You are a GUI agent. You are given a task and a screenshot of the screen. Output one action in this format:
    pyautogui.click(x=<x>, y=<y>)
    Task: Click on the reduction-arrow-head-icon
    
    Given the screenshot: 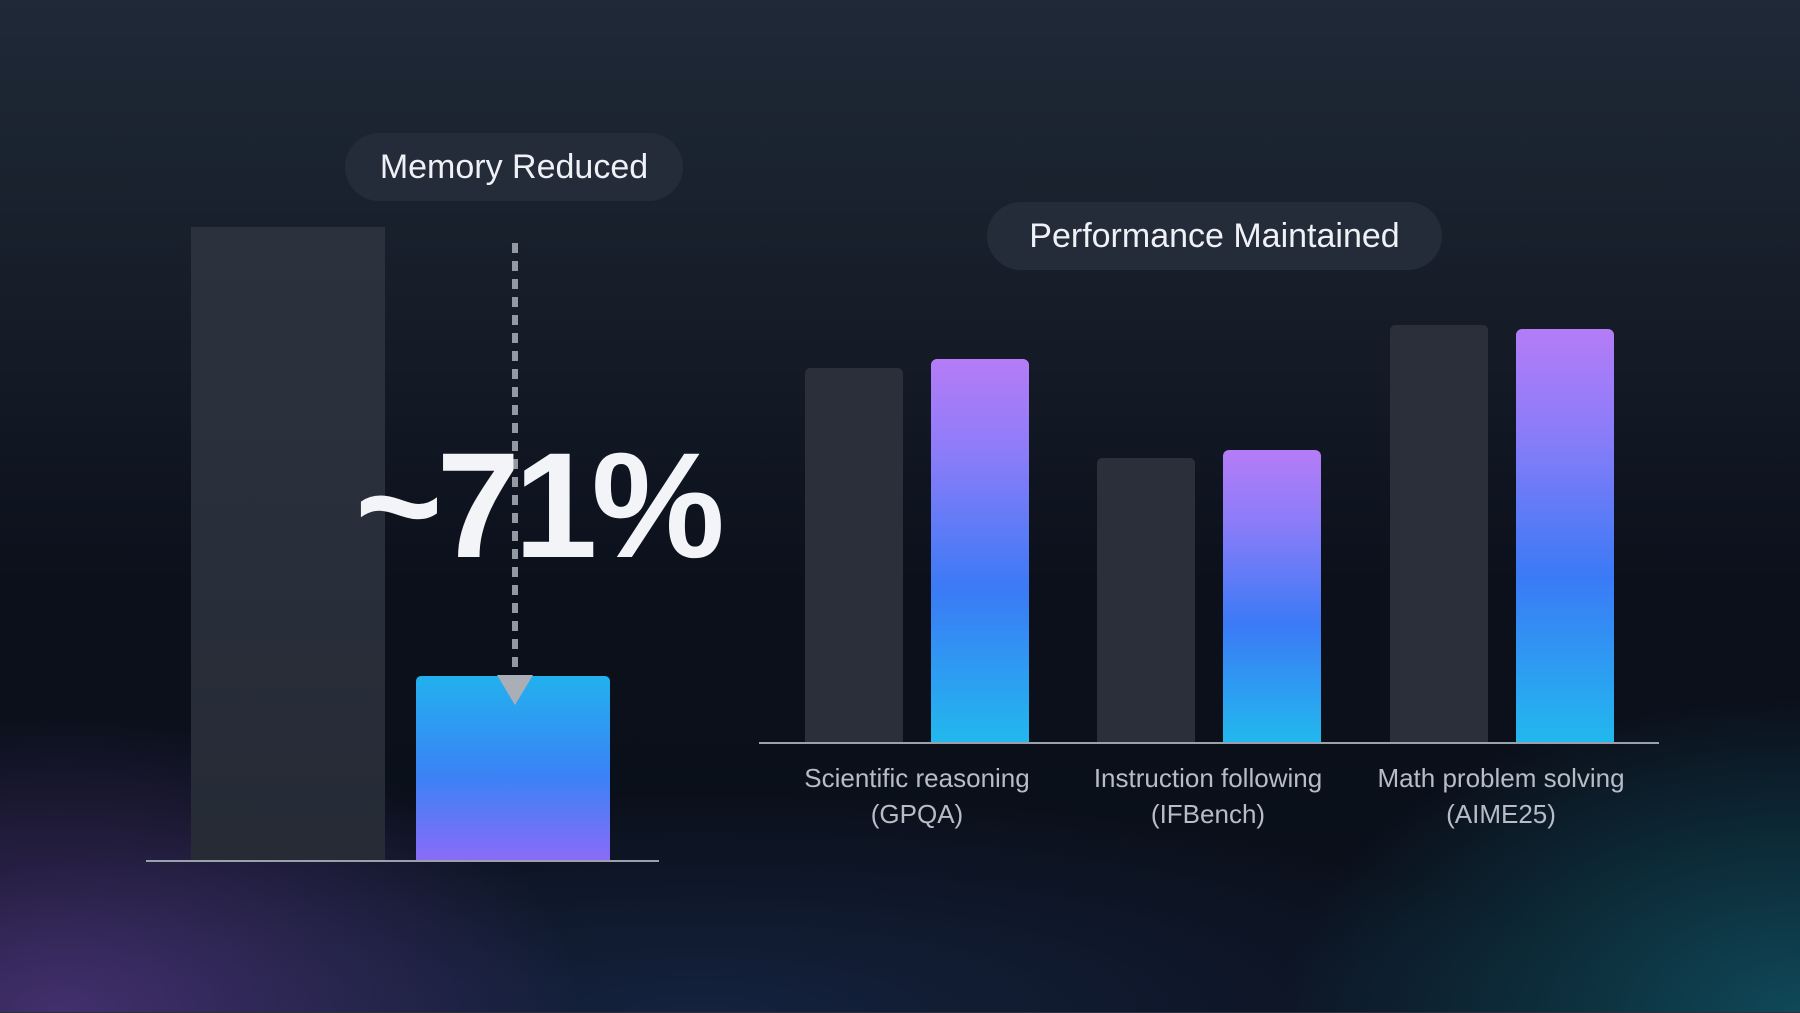 What is the action you would take?
    pyautogui.click(x=515, y=690)
    